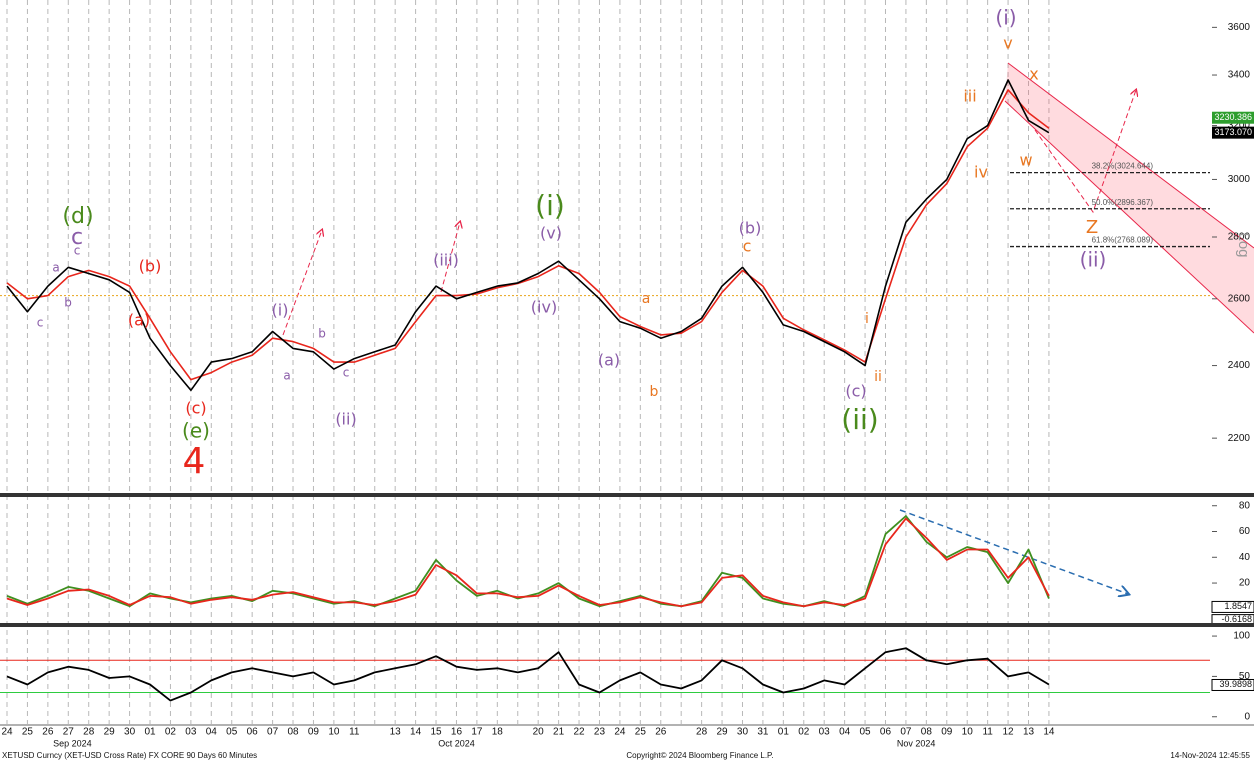  I want to click on x-tick-label: 17, so click(477, 732).